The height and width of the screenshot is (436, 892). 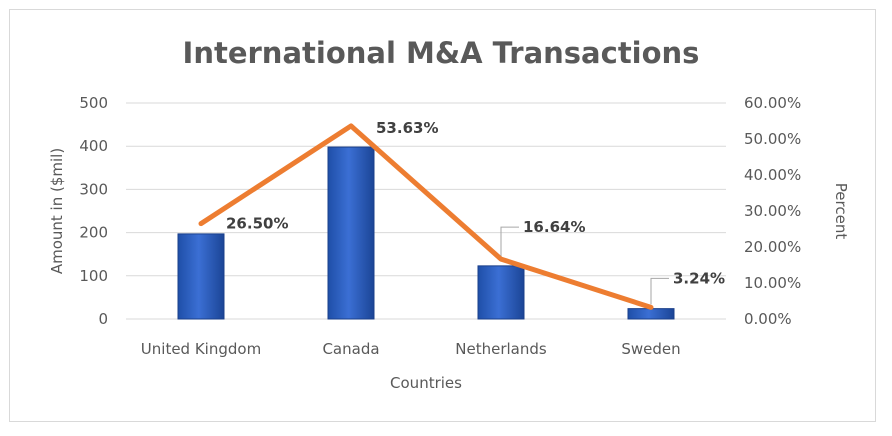 I want to click on y2-tick-label: 60.00%, so click(x=772, y=103).